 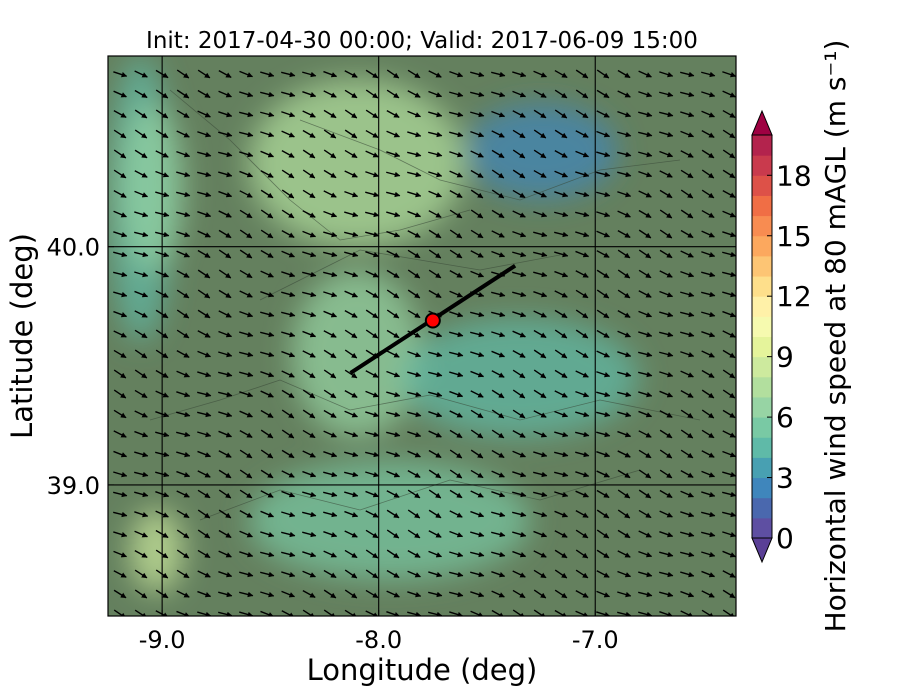 What do you see at coordinates (379, 632) in the screenshot?
I see `x-axis-ticks: -9.0 -8.0 -7.0` at bounding box center [379, 632].